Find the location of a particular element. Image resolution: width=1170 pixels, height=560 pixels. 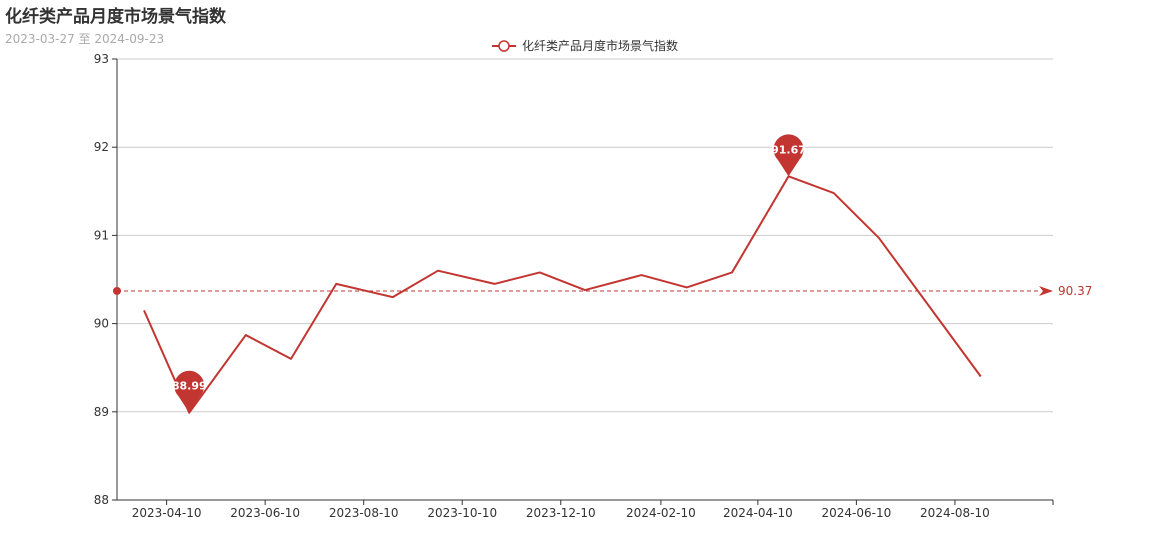

mark-point-label: 88.99 is located at coordinates (189, 386).